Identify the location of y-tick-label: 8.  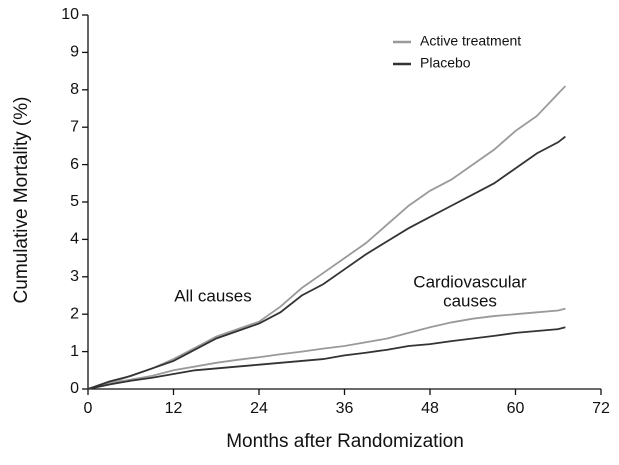
(74, 89).